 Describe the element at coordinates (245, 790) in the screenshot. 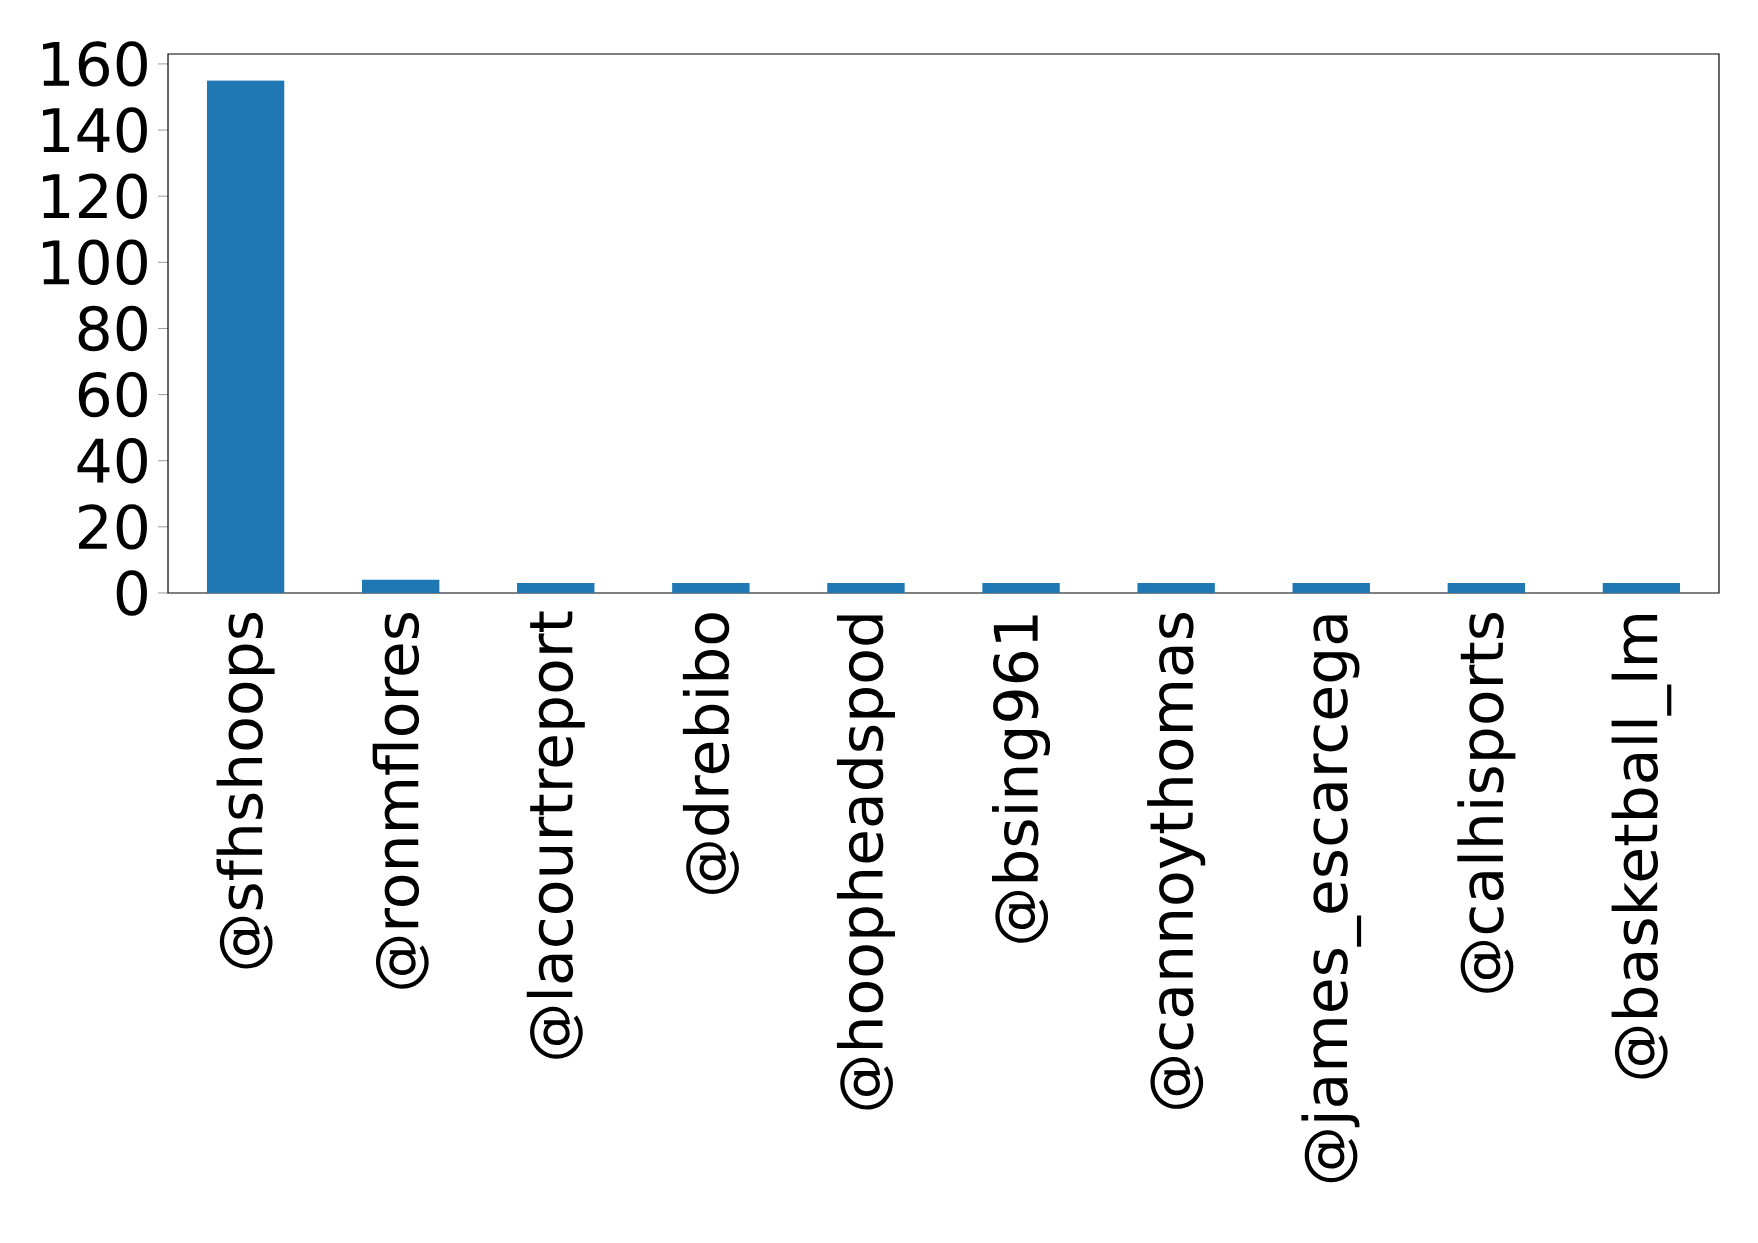

I see `x-tick-label: @sfhshoops` at that location.